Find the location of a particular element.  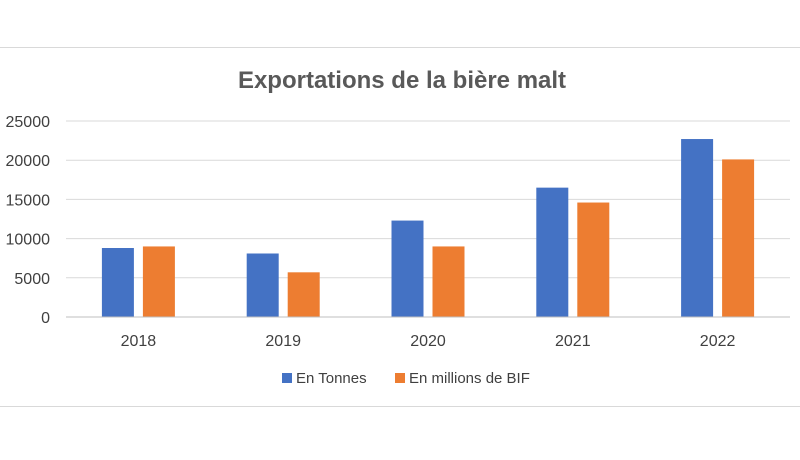

x-tick-label: 2021 is located at coordinates (573, 341).